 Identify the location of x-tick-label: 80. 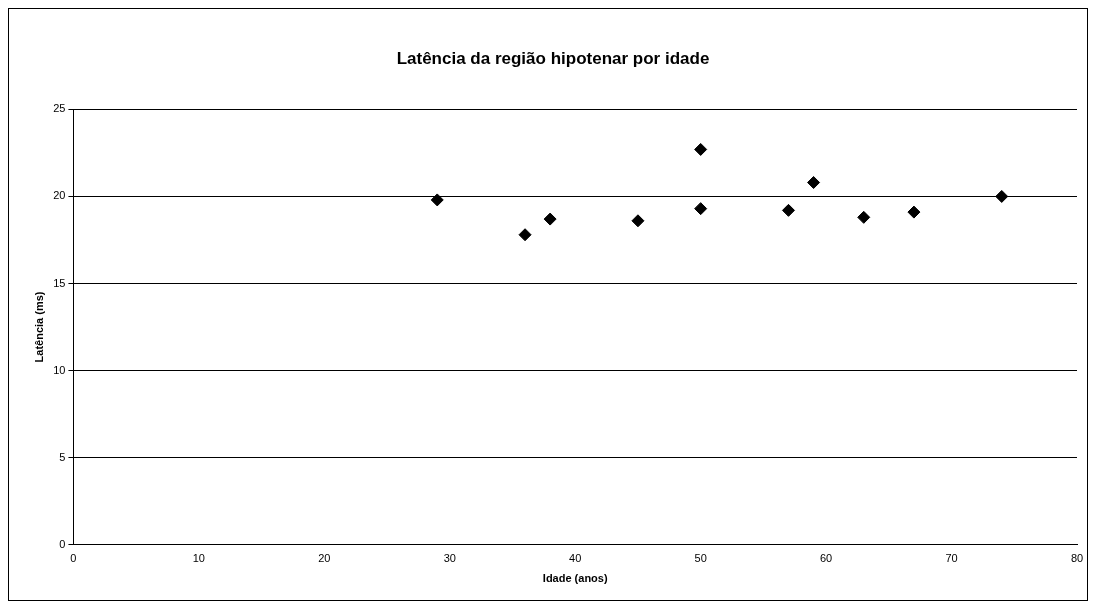
(1077, 558).